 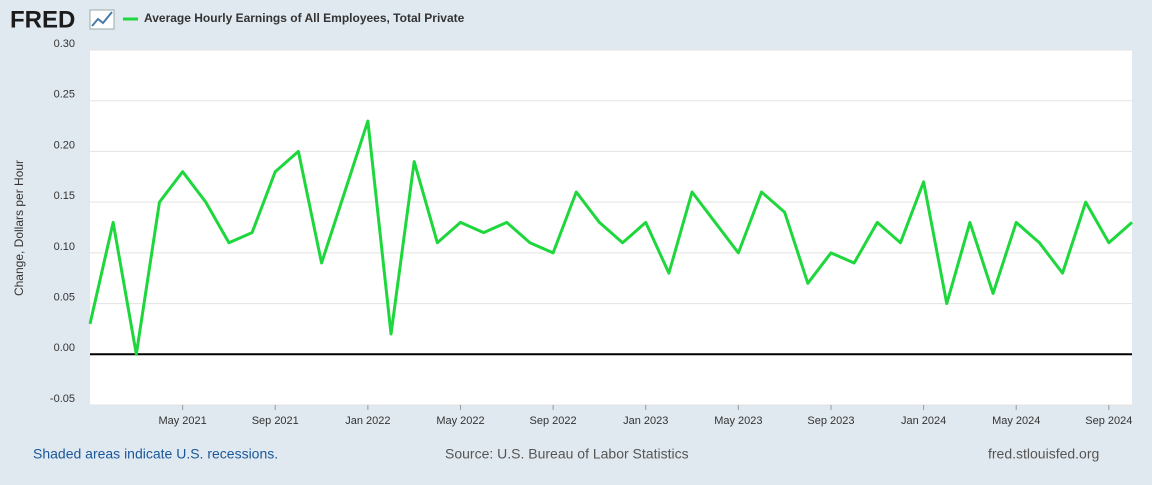 What do you see at coordinates (275, 421) in the screenshot?
I see `x-tick-label: Sep 2021` at bounding box center [275, 421].